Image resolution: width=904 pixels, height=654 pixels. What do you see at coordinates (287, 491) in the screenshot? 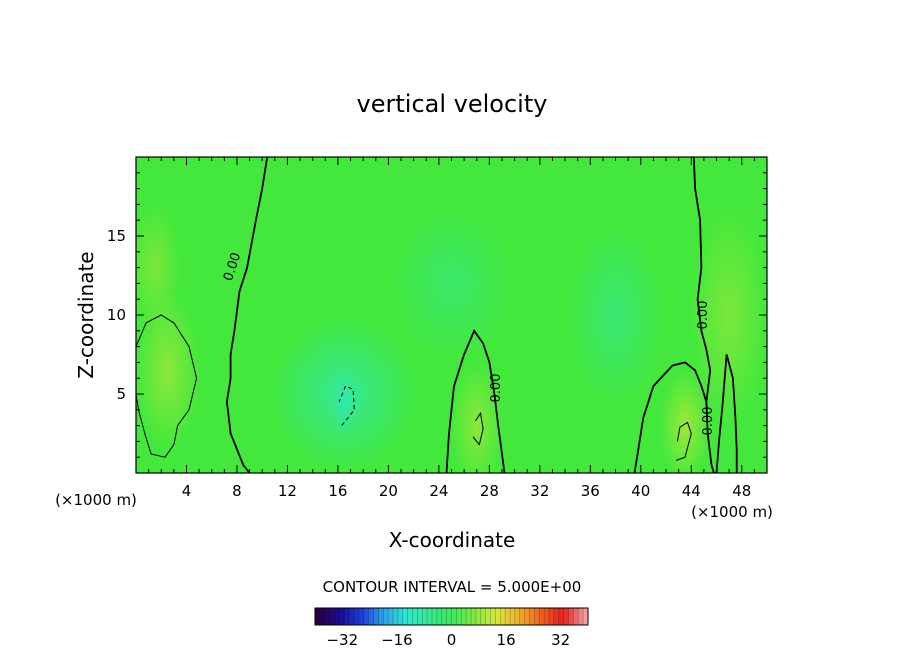
I see `x-tick-label: 12` at bounding box center [287, 491].